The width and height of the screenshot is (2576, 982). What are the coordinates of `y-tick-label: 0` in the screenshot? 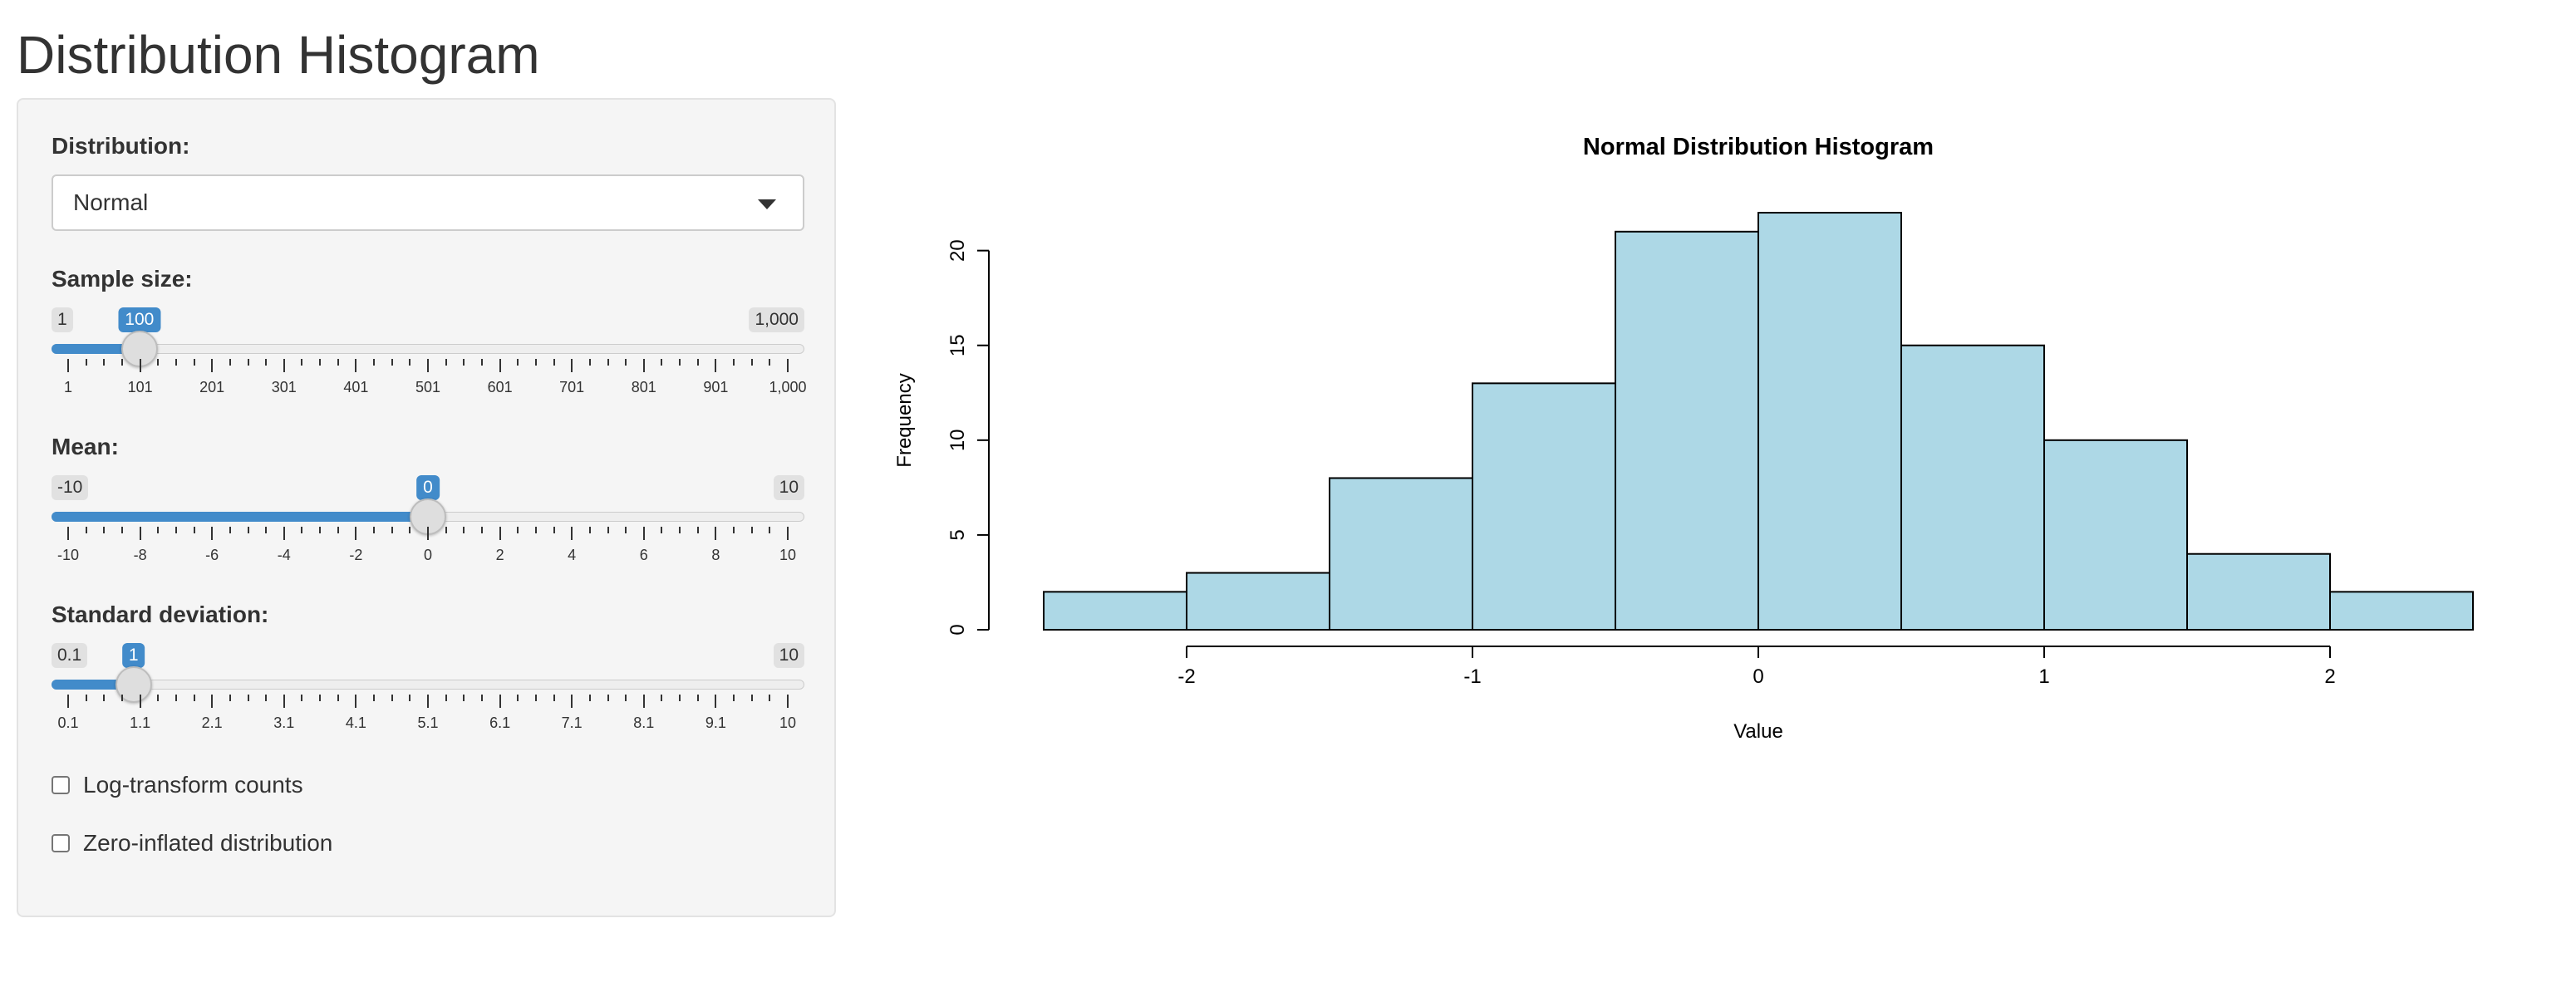 It's located at (957, 629).